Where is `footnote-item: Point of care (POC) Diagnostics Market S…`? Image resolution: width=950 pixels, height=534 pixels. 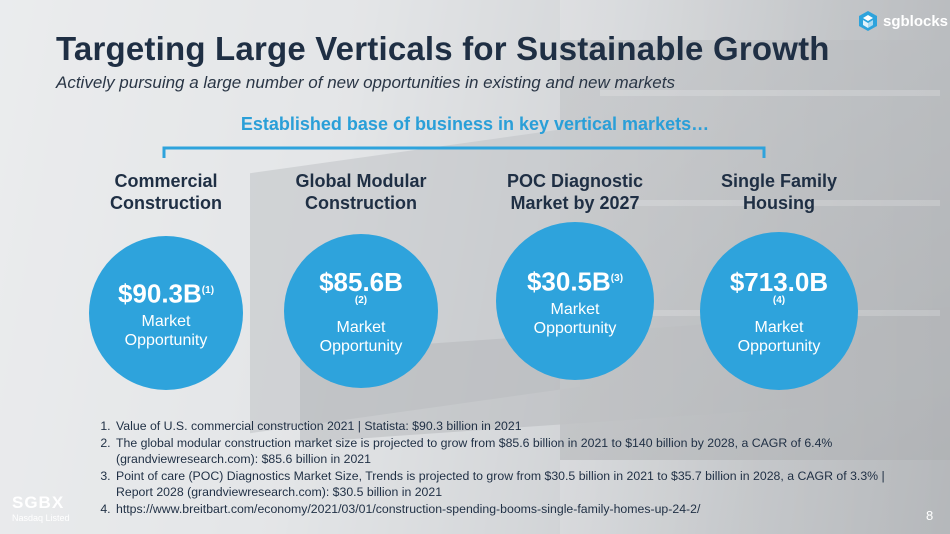 footnote-item: Point of care (POC) Diagnostics Market S… is located at coordinates (500, 484).